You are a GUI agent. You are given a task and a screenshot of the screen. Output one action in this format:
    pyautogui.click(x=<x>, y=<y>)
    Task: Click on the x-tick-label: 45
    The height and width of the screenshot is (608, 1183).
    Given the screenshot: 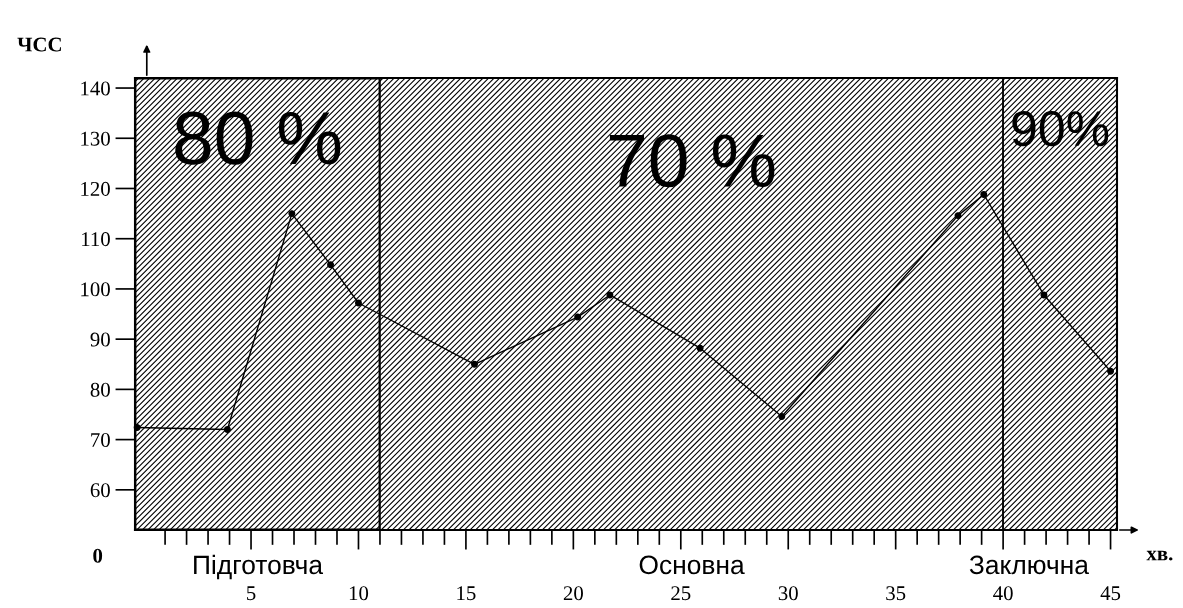 What is the action you would take?
    pyautogui.click(x=1110, y=593)
    